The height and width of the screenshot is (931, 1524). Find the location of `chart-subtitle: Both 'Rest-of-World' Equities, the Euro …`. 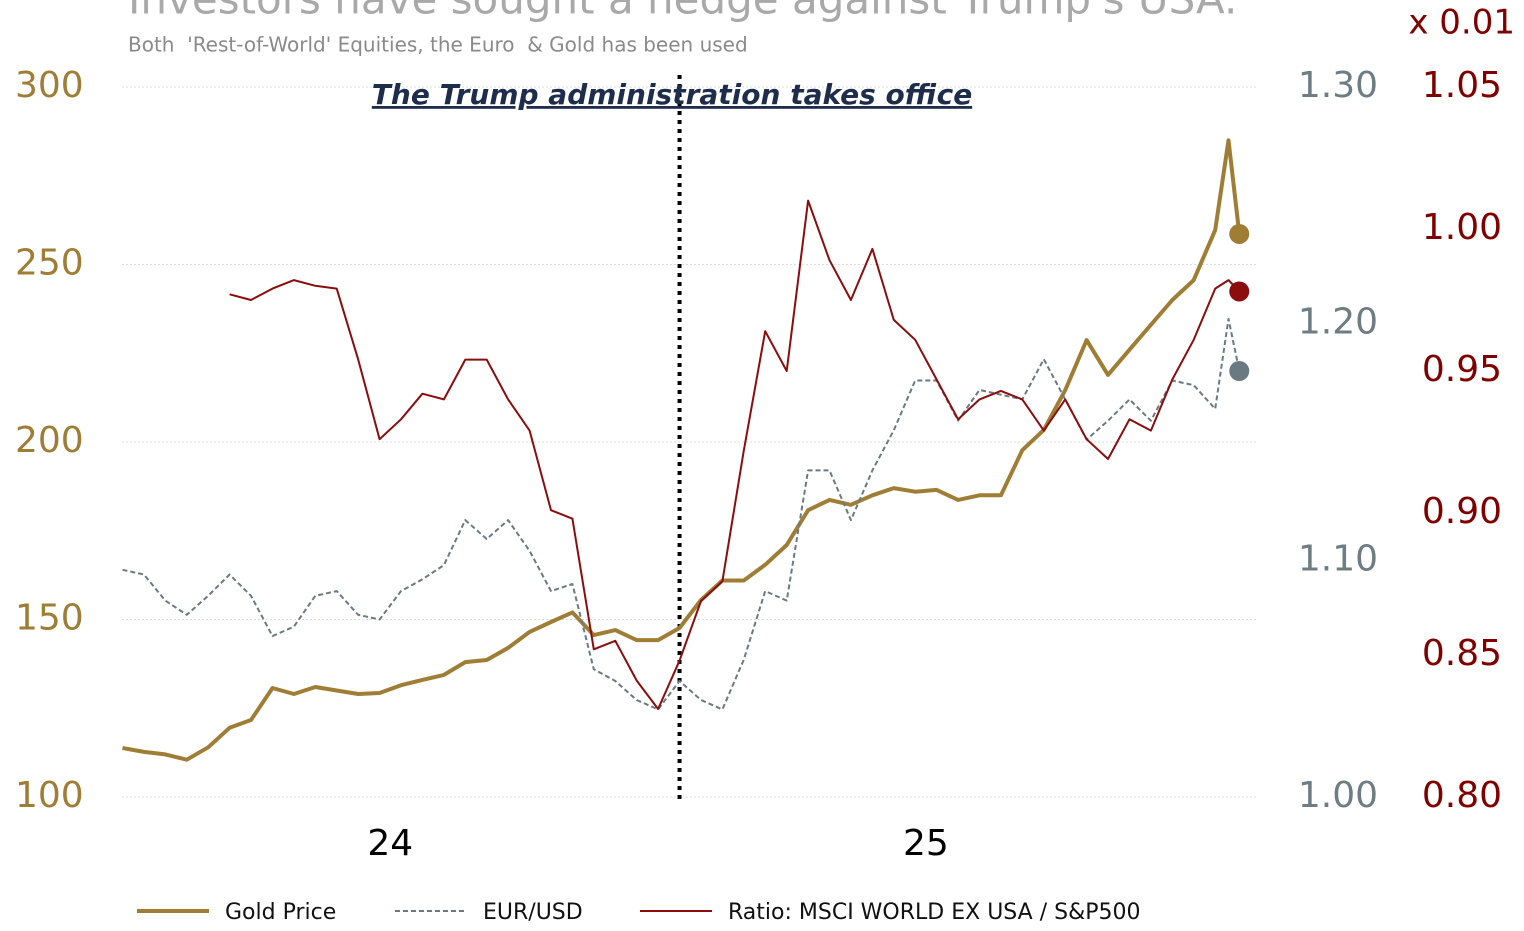

chart-subtitle: Both 'Rest-of-World' Equities, the Euro … is located at coordinates (438, 45).